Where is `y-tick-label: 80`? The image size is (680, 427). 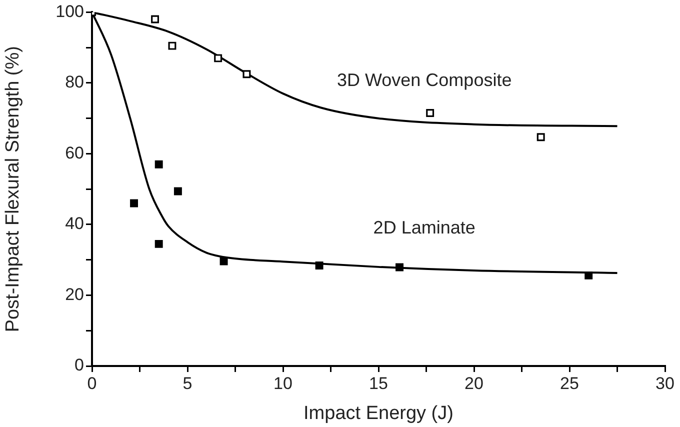 y-tick-label: 80 is located at coordinates (74, 82).